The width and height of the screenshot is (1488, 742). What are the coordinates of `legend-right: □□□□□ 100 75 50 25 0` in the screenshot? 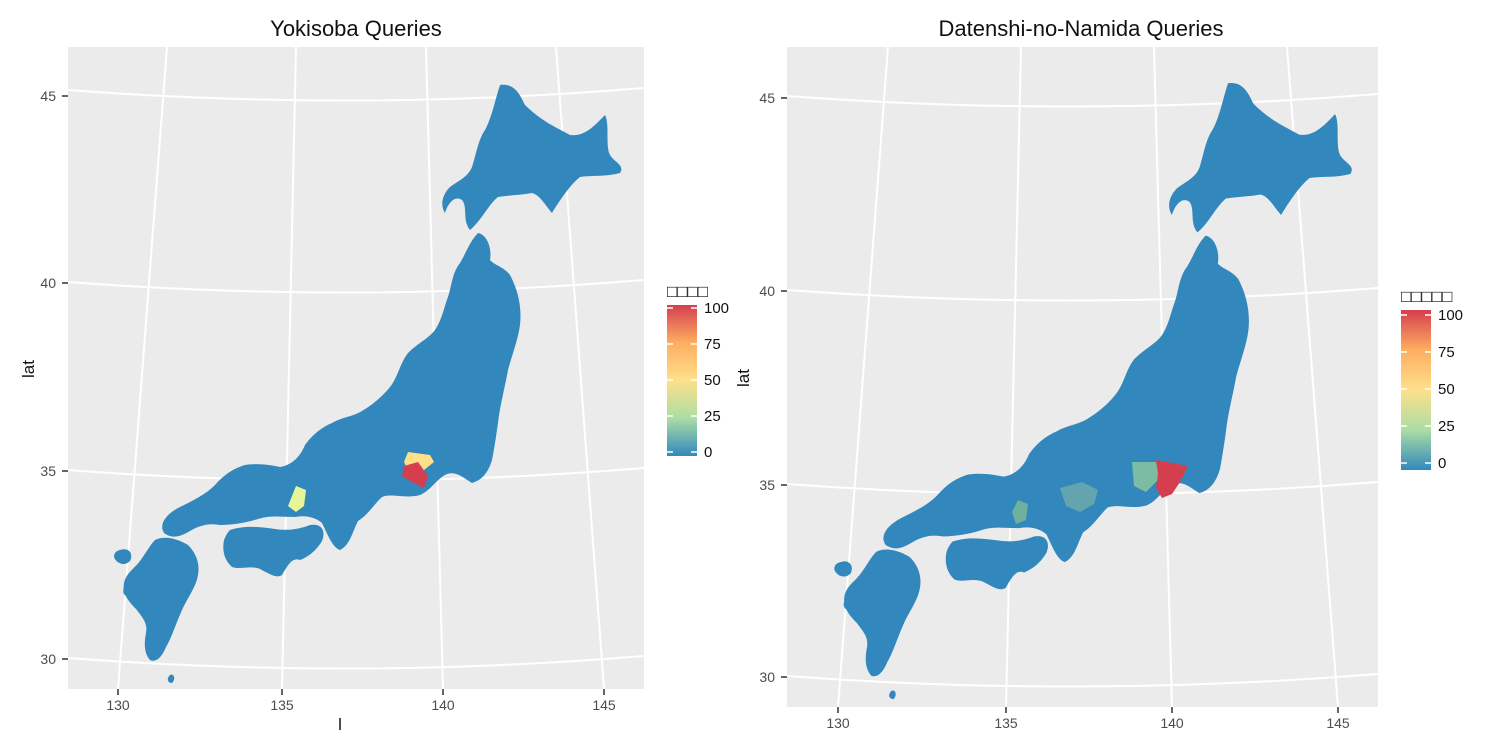 It's located at (1432, 379).